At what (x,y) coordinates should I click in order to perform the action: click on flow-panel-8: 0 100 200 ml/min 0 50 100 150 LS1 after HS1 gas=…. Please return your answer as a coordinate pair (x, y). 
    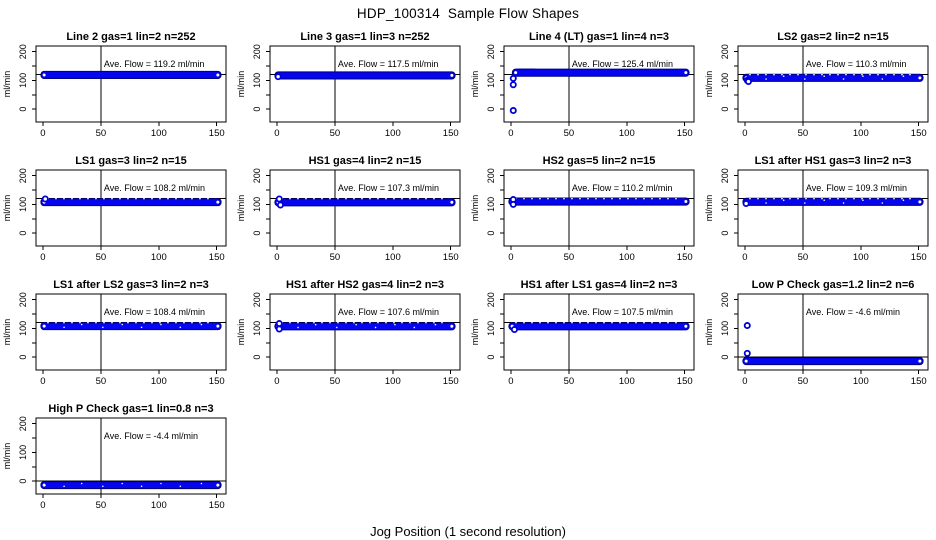
    Looking at the image, I should click on (819, 212).